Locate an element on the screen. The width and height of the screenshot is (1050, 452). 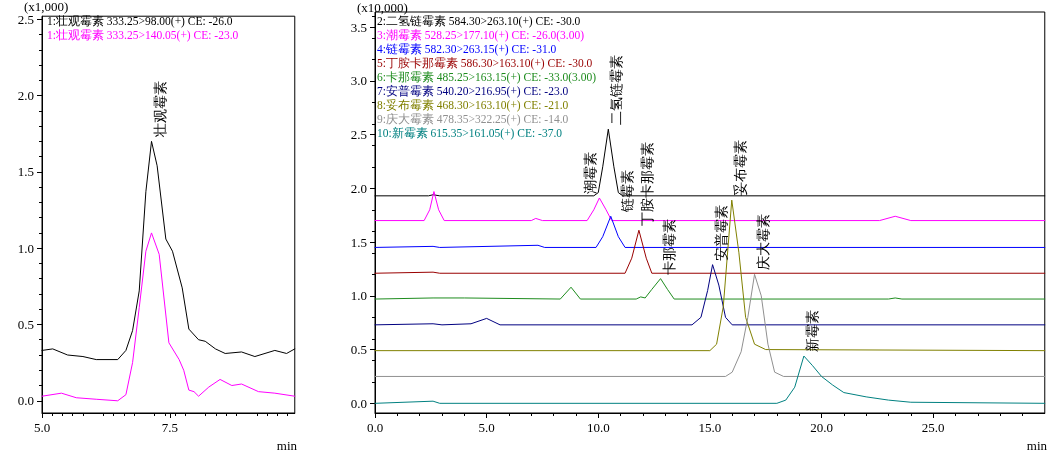
annotation: 二氢链霉素 is located at coordinates (616, 90).